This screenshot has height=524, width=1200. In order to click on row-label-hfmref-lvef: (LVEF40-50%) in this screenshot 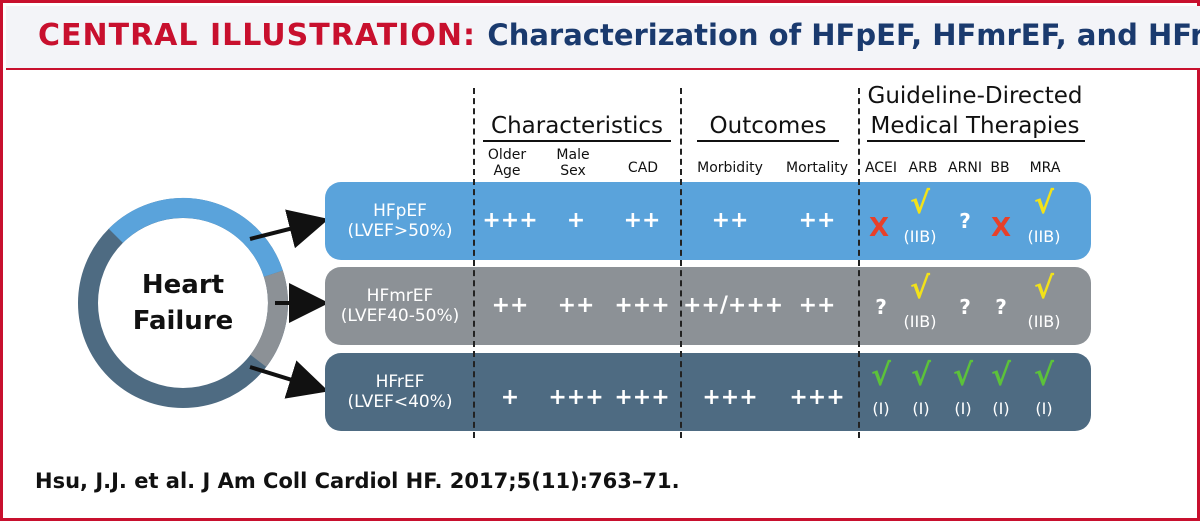, I will do `click(400, 316)`.